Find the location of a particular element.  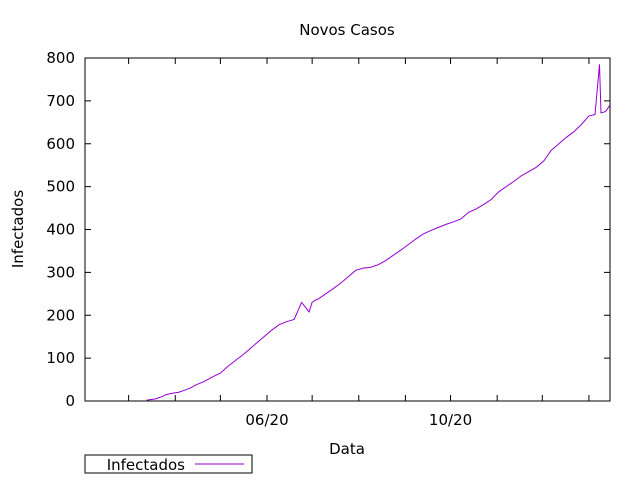

y-tick-label: 800 is located at coordinates (60, 58).